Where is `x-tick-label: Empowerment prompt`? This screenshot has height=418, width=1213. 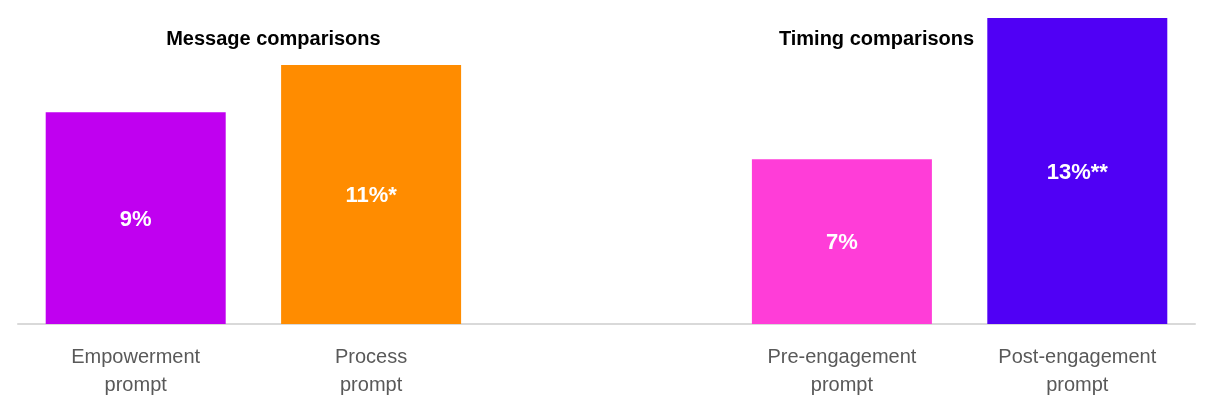 x-tick-label: Empowerment prompt is located at coordinates (136, 370).